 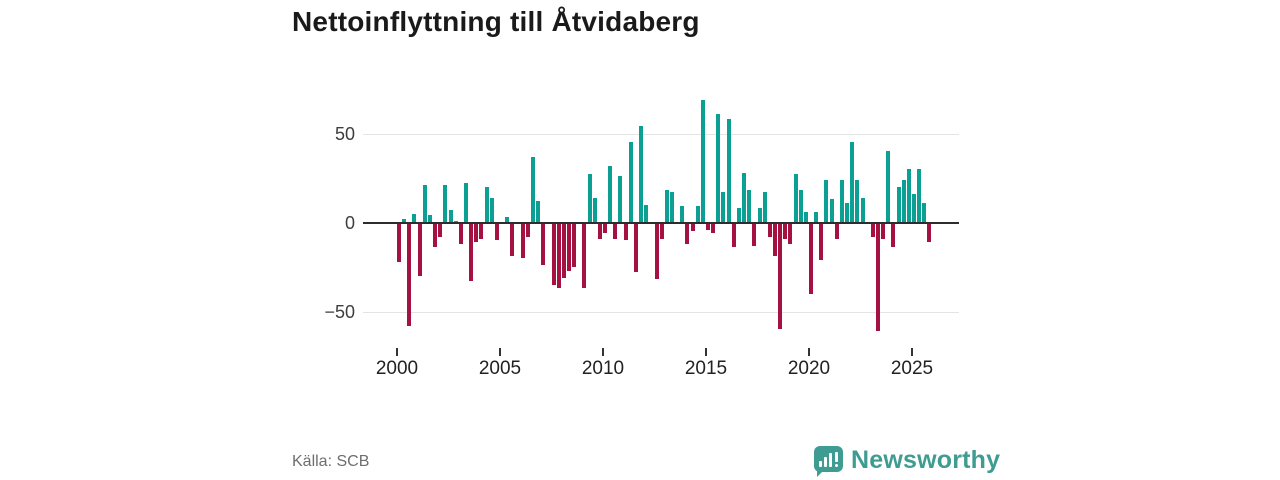 I want to click on bar-2010Q4, so click(x=620, y=199).